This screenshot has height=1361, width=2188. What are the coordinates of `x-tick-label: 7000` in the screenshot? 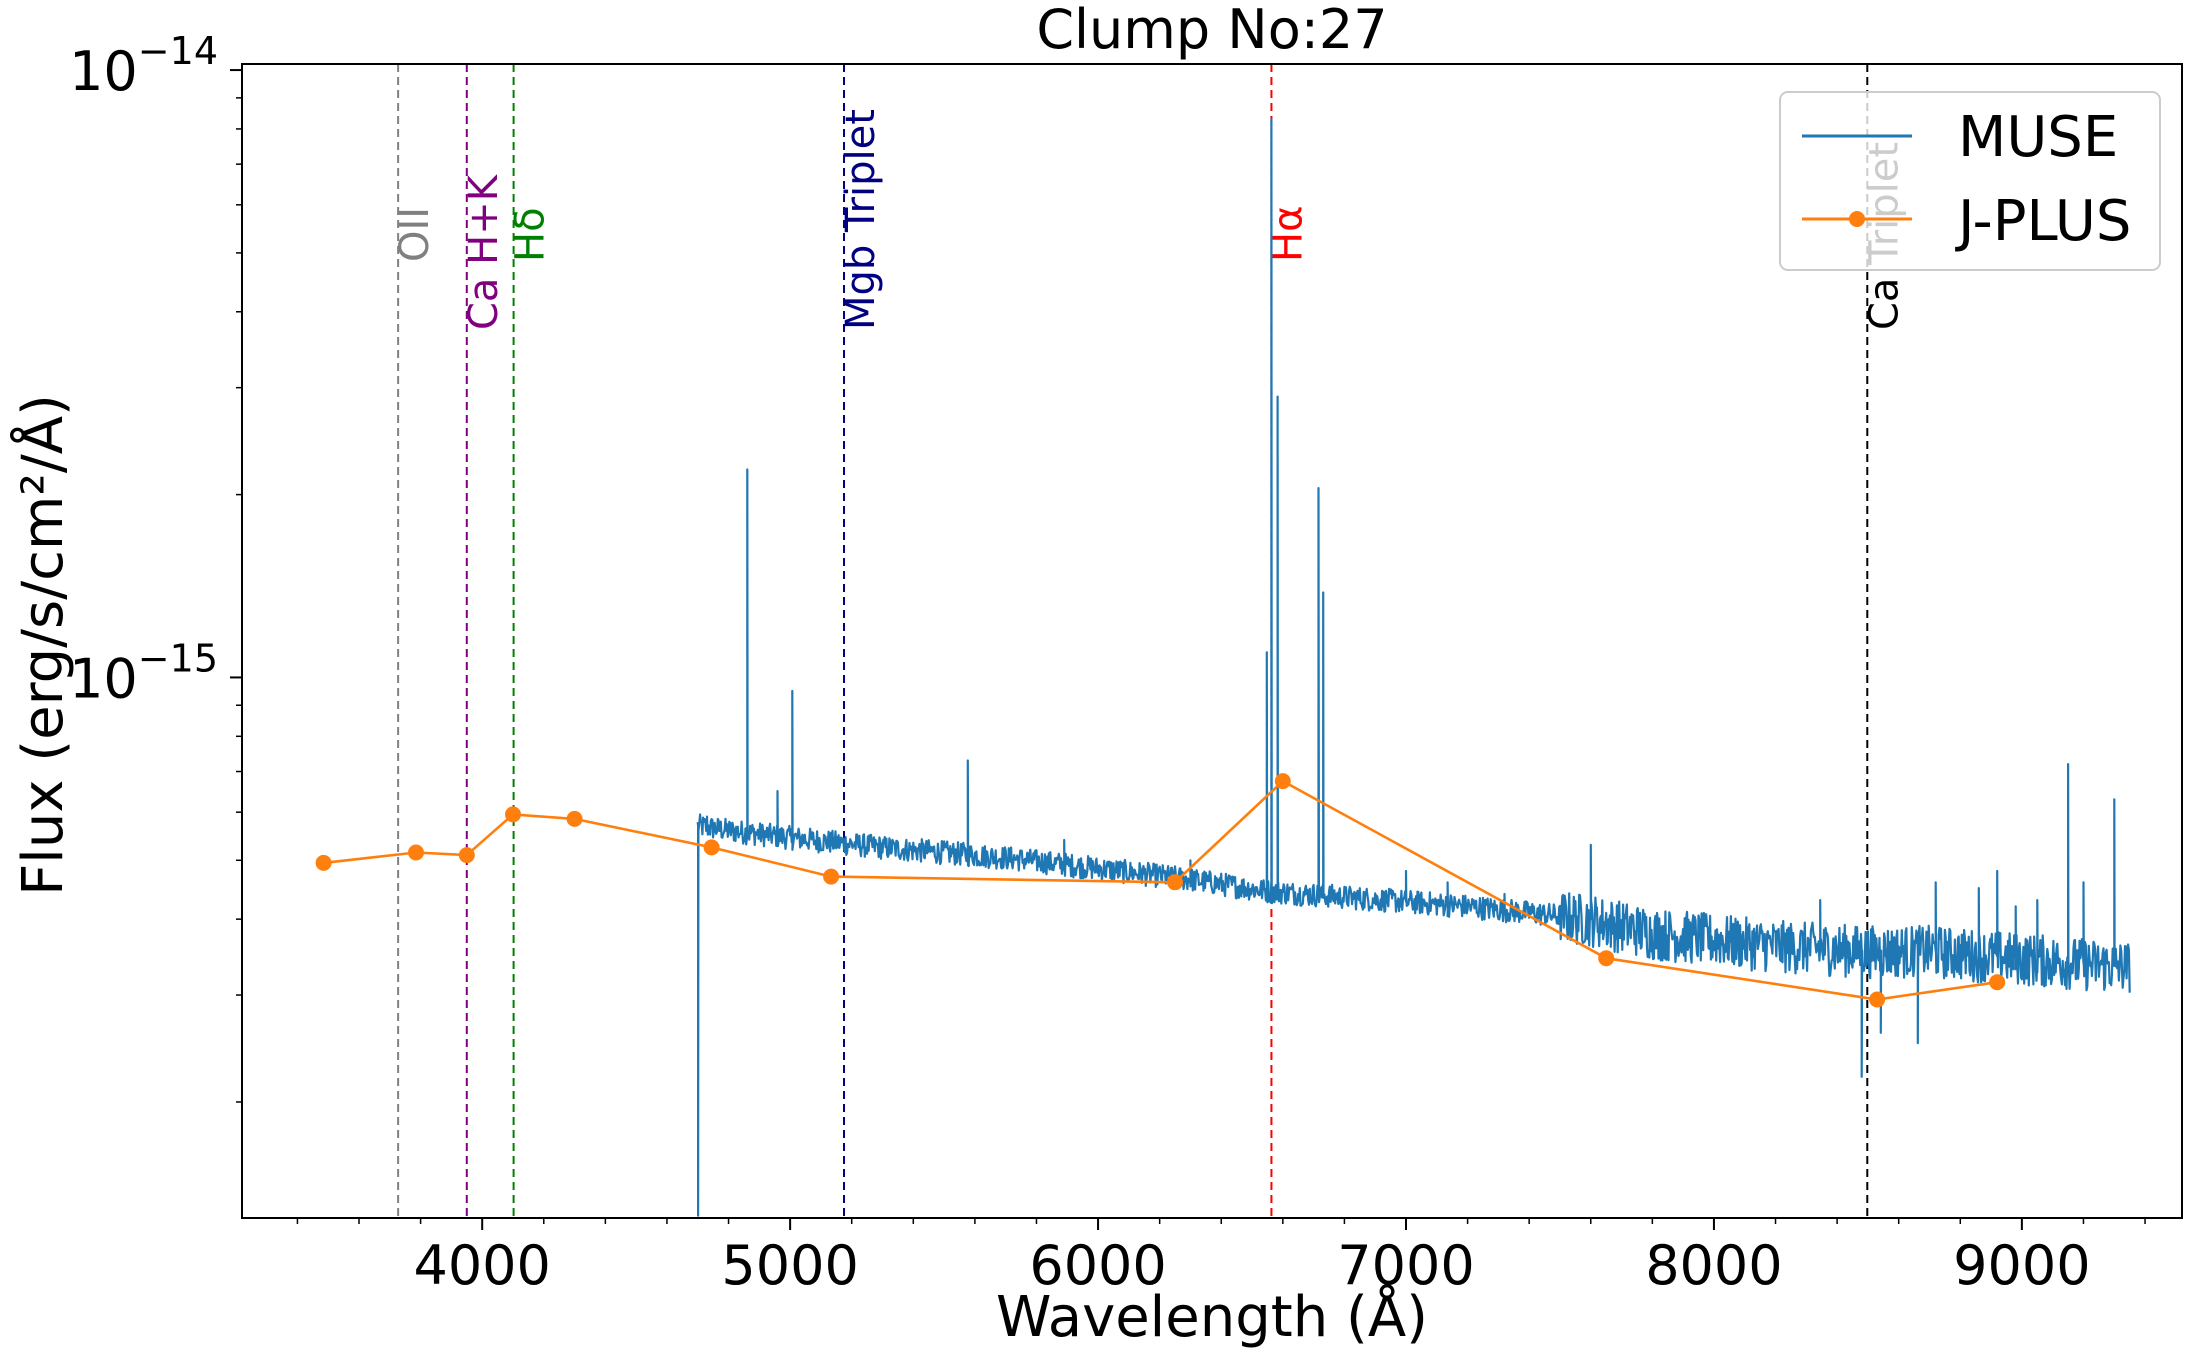 It's located at (1405, 1265).